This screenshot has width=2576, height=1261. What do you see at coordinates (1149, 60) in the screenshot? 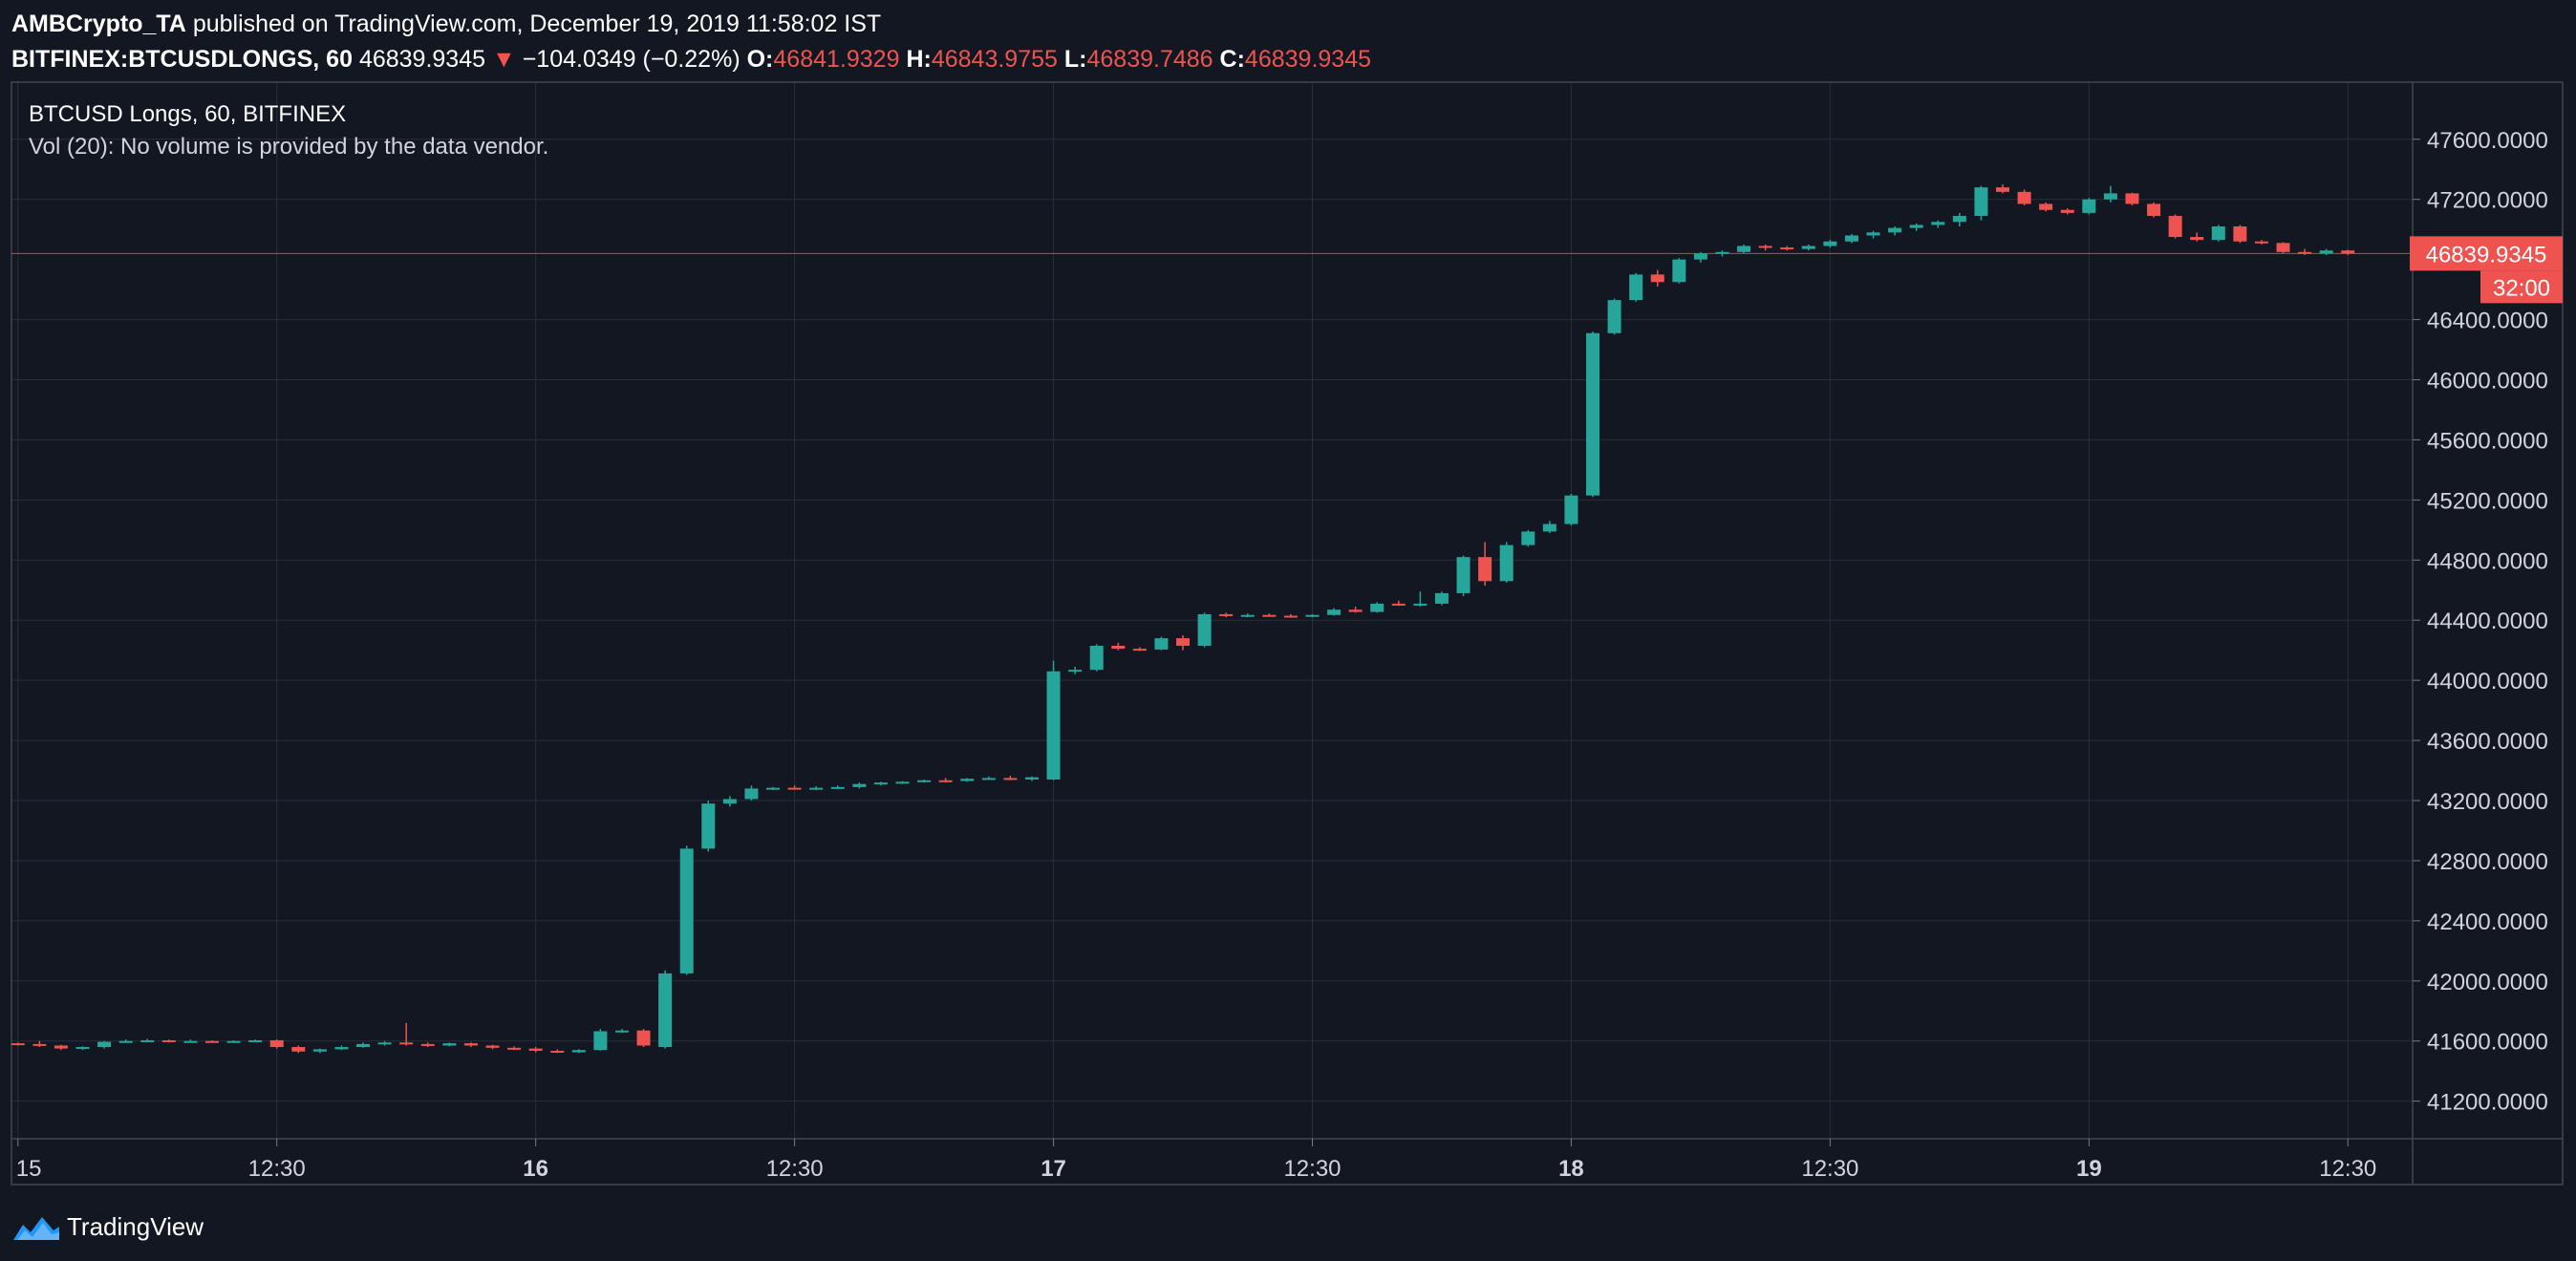
I see `low-value: 46839.7486` at bounding box center [1149, 60].